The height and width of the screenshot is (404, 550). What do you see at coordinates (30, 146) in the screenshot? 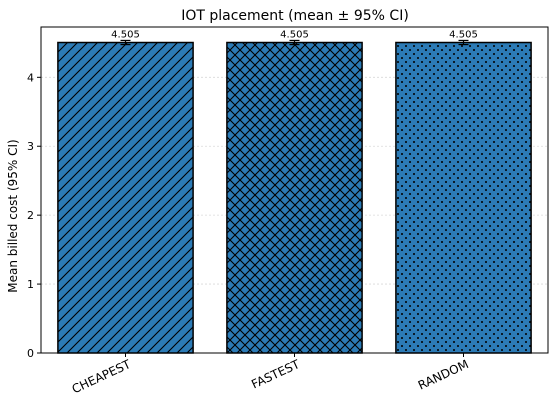
I see `y-tick-label: 3` at bounding box center [30, 146].